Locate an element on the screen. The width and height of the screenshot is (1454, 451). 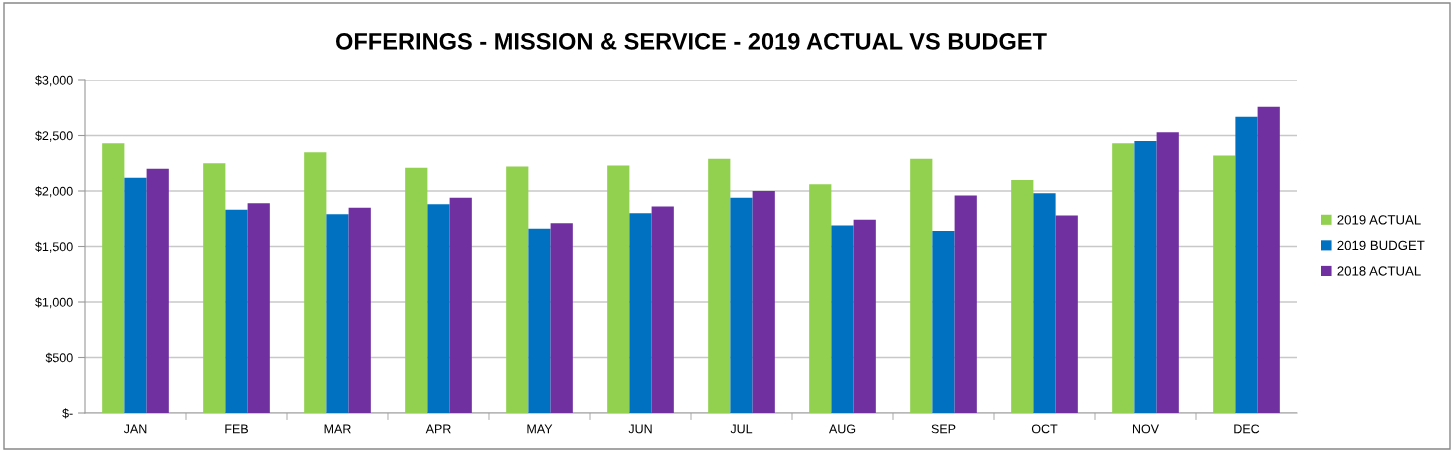
y-tick-label: $1,000 is located at coordinates (54, 303).